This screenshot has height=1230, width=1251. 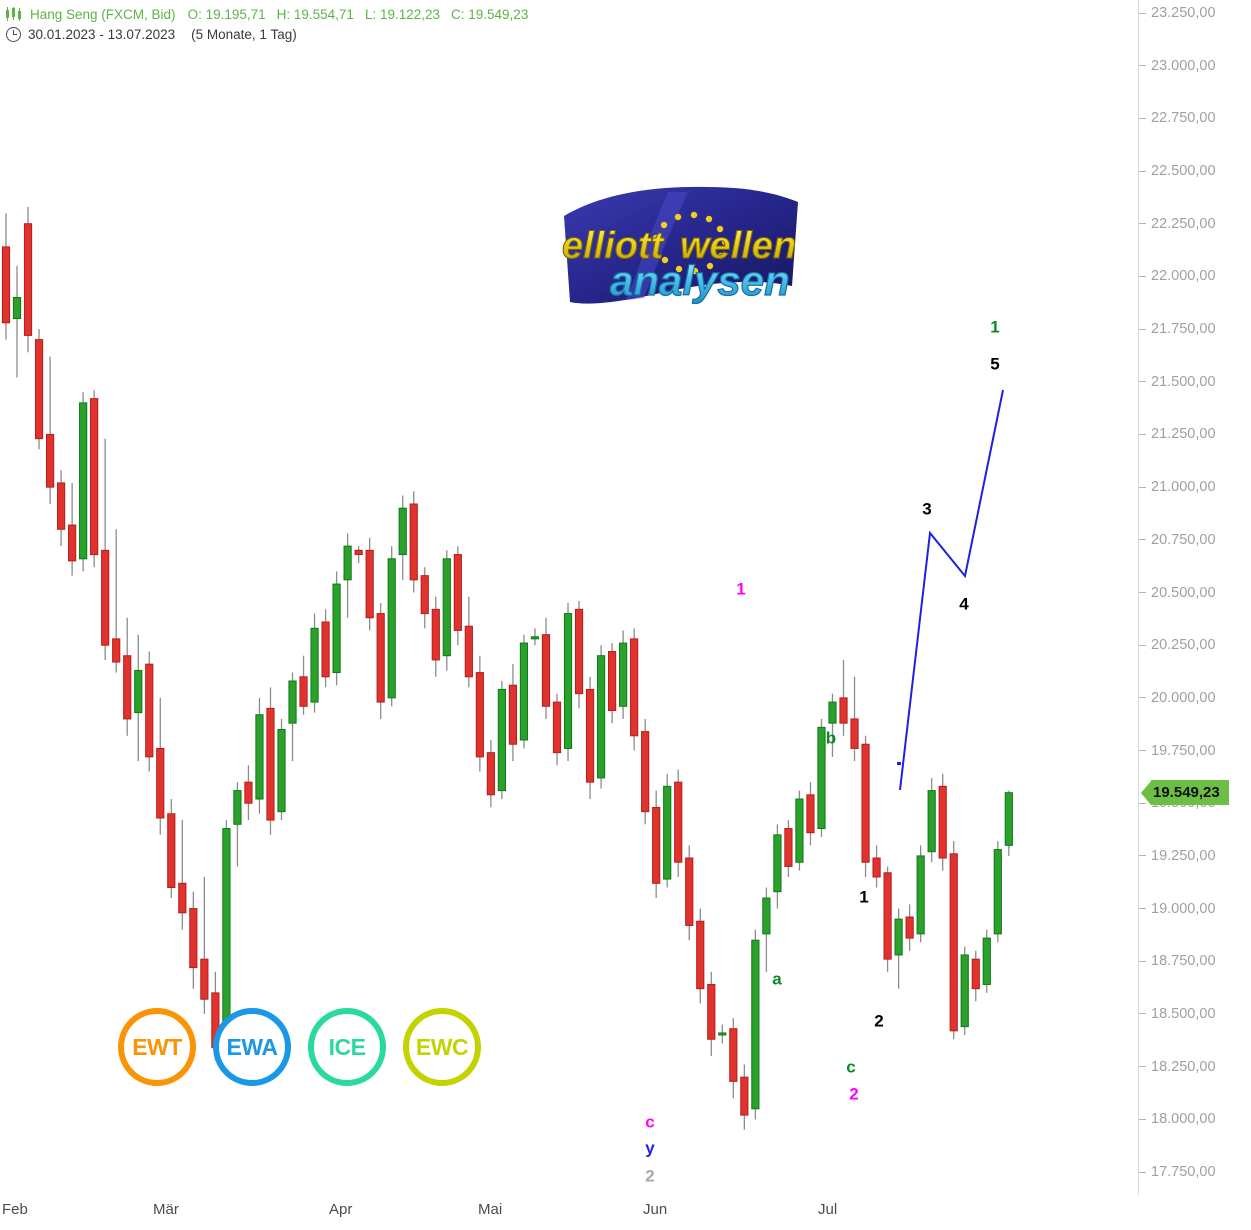 I want to click on badge-ewt: EWT, so click(x=157, y=1047).